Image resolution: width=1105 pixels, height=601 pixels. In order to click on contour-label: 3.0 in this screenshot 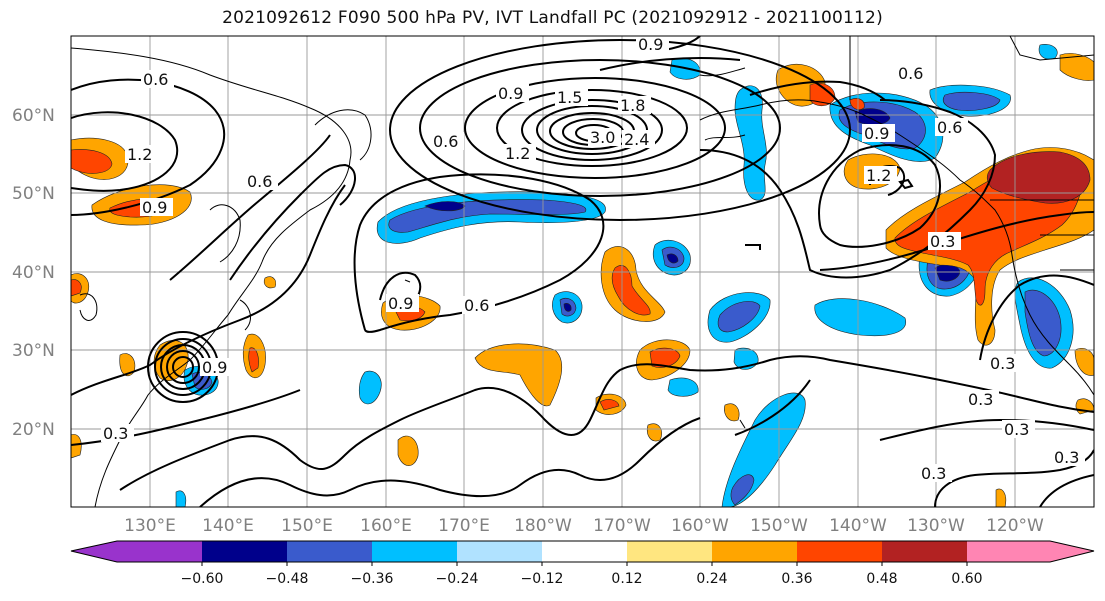, I will do `click(602, 137)`.